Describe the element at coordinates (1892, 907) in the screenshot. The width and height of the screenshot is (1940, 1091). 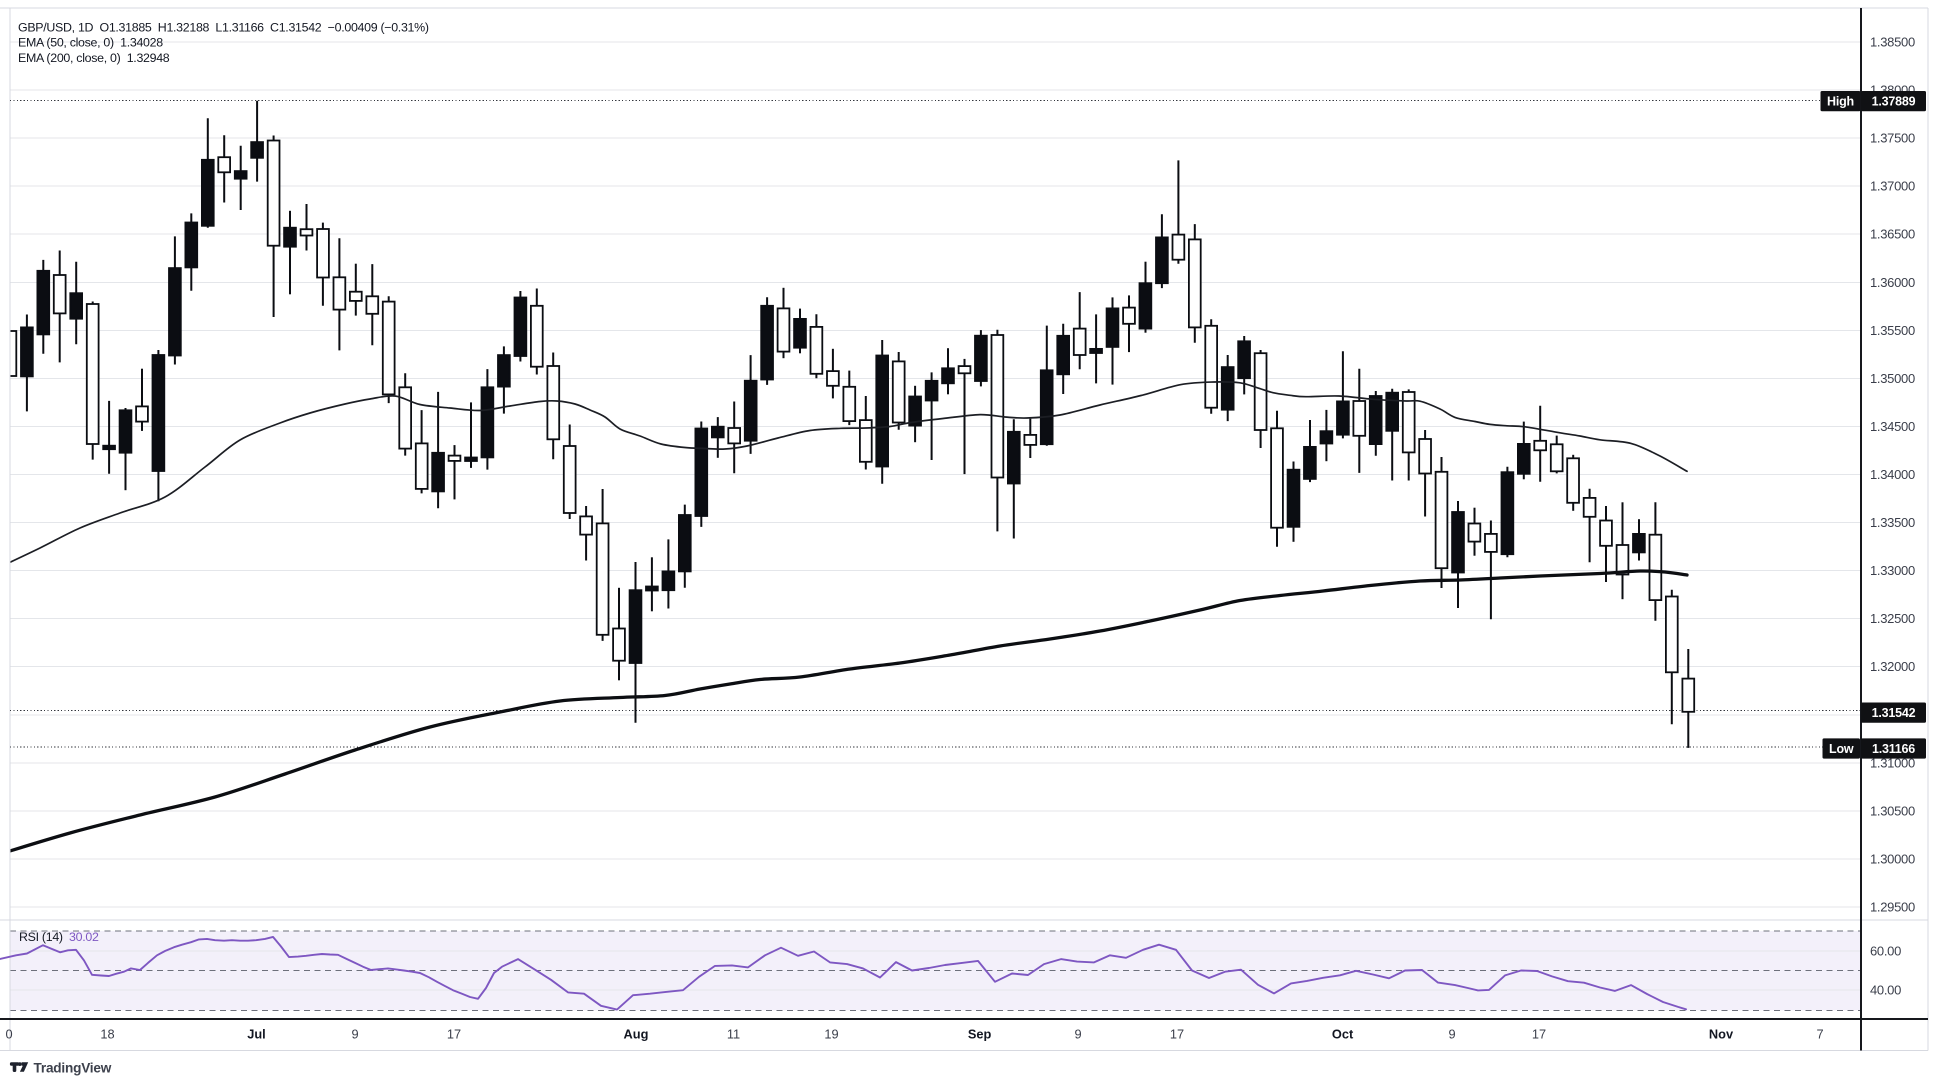
I see `svg-text: 1.29500` at that location.